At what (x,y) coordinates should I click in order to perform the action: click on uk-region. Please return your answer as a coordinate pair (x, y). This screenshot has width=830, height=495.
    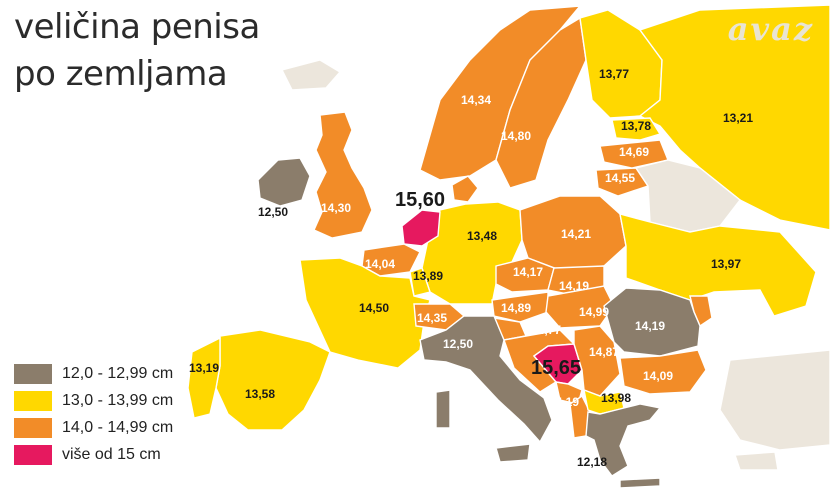
    Looking at the image, I should click on (343, 175).